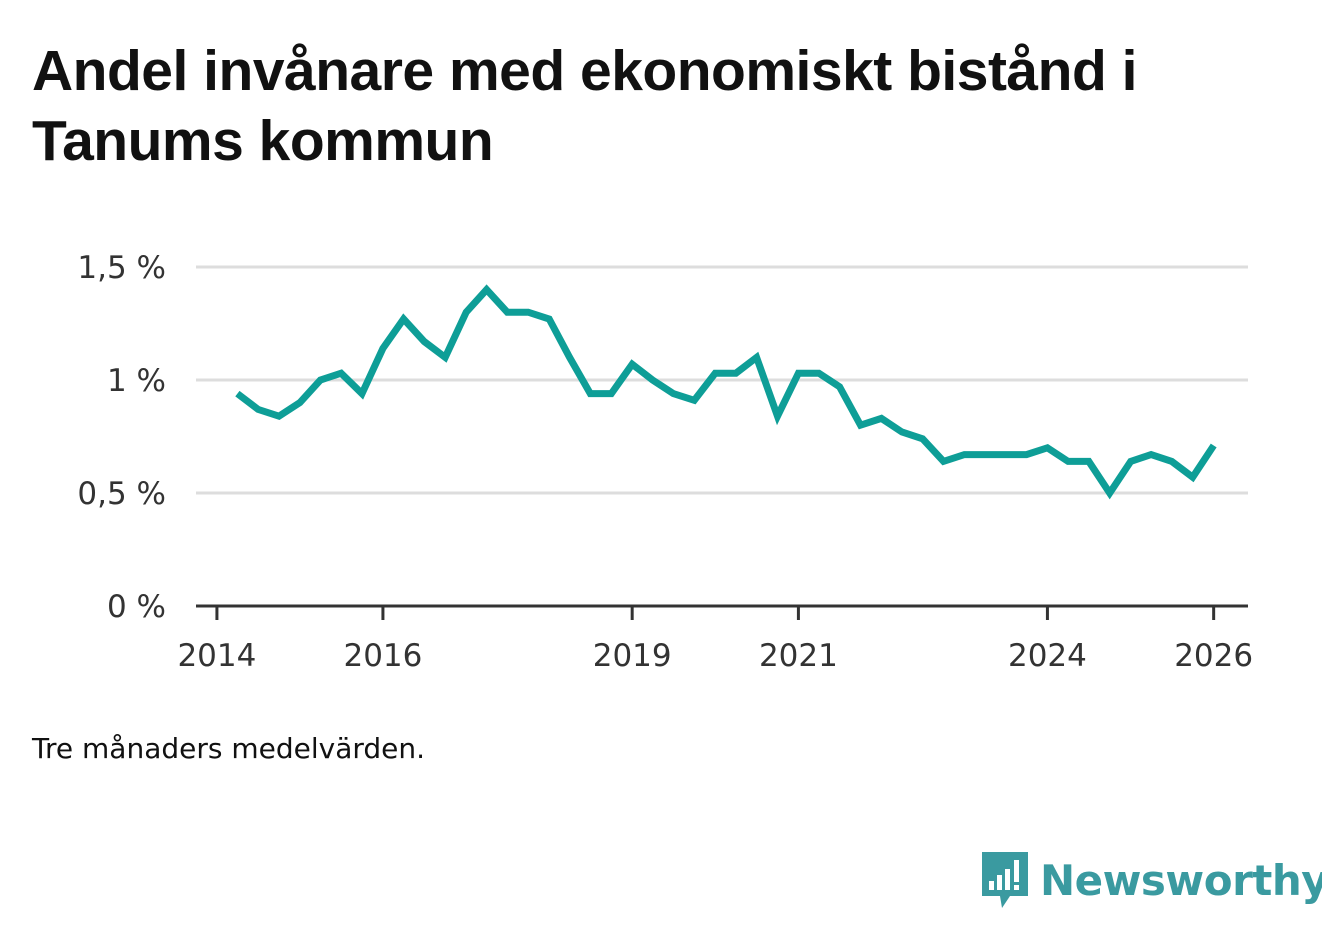 The width and height of the screenshot is (1322, 939). I want to click on y-tick-label: 1 %, so click(136, 381).